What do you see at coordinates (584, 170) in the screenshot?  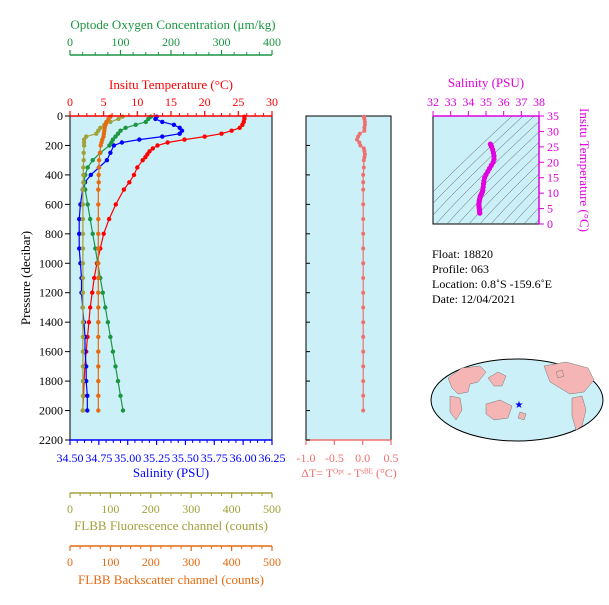 I see `t-s-temperature-label: Insitu Temperature (°C)` at bounding box center [584, 170].